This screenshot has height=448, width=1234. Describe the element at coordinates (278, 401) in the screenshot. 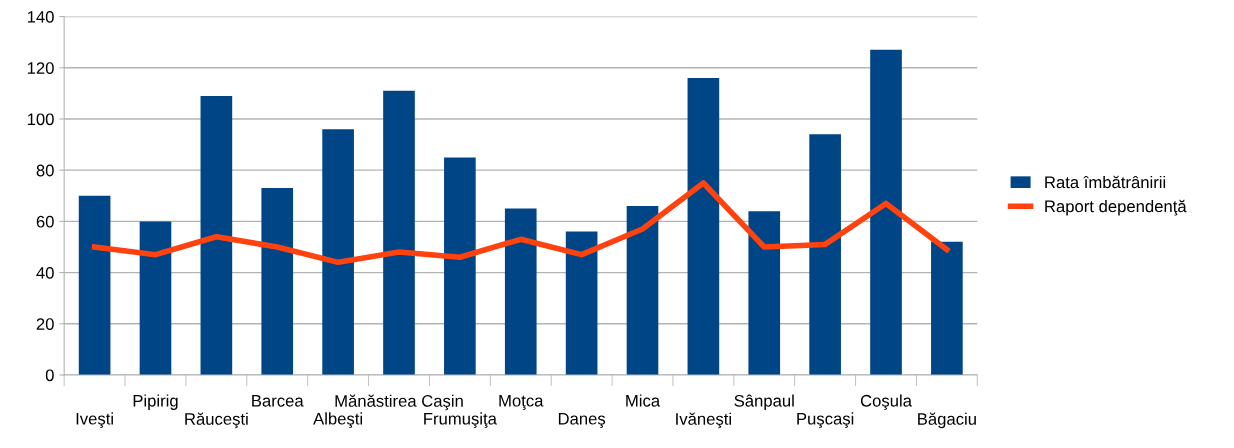

I see `x-tick-label: Barcea` at that location.